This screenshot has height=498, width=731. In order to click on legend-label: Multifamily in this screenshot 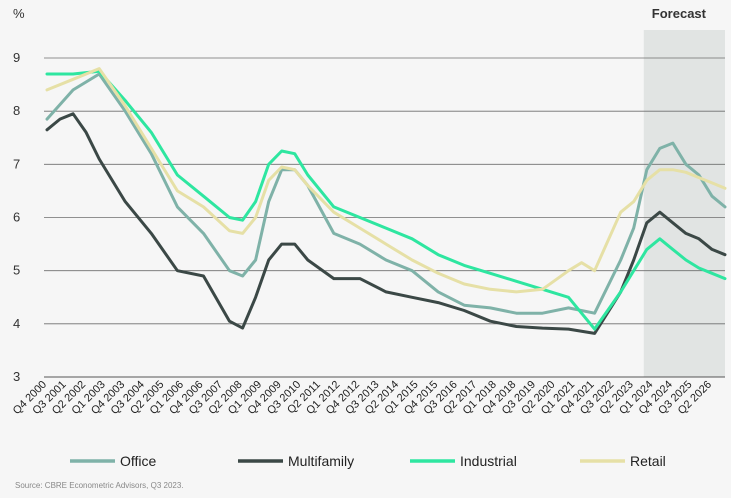, I will do `click(321, 461)`.